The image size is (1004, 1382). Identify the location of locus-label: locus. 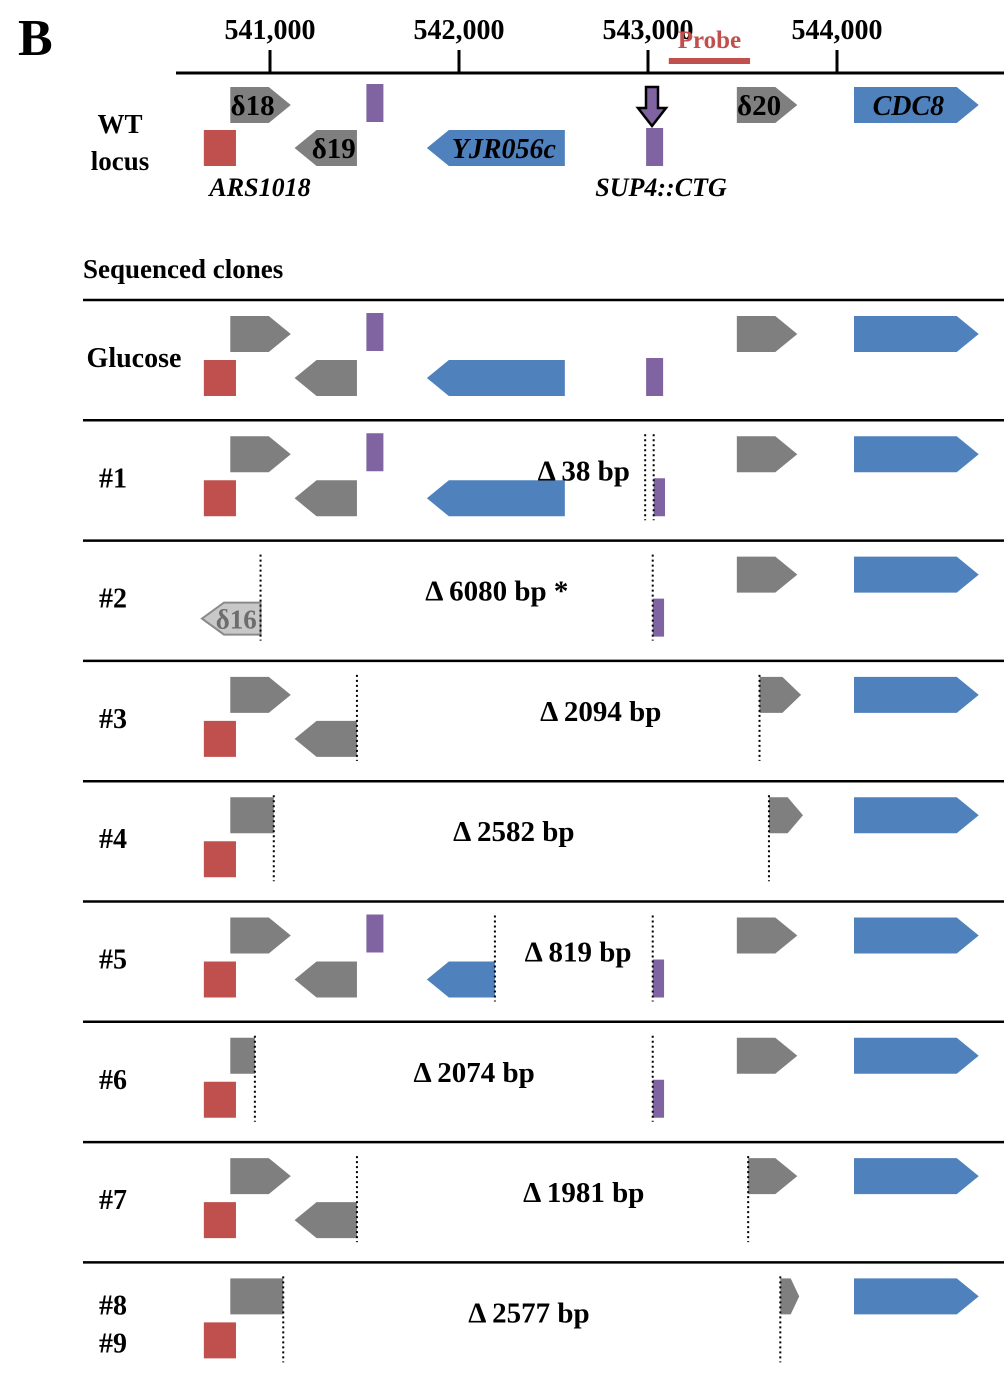
(120, 161).